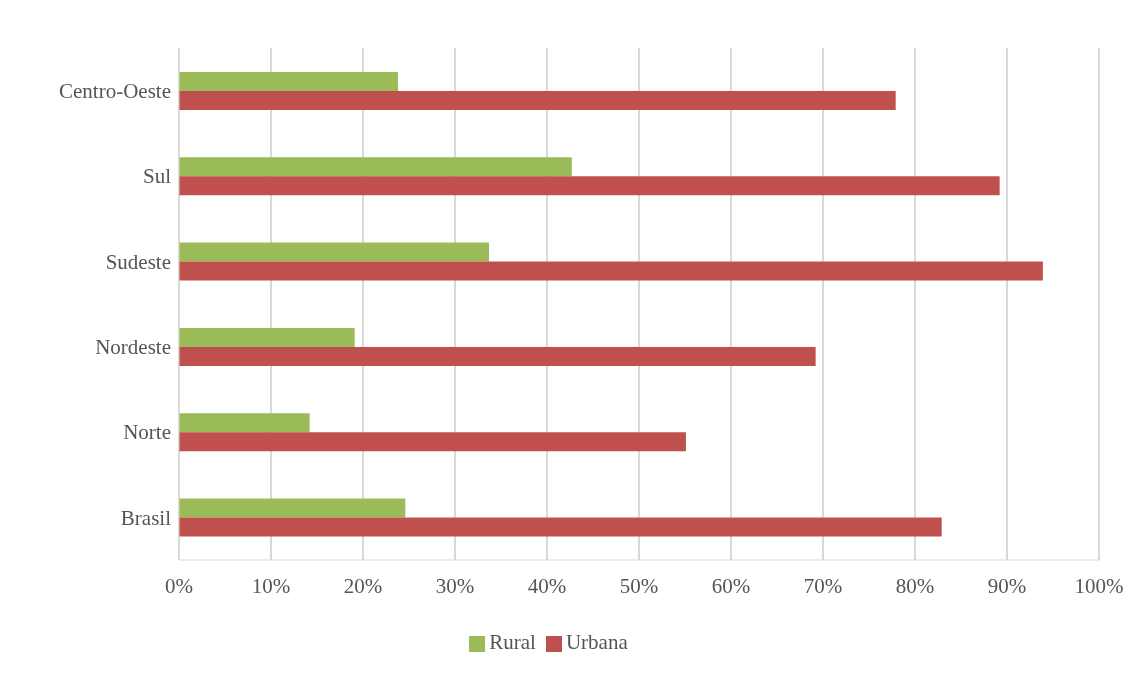  I want to click on x-tick-label: 100%, so click(1099, 585).